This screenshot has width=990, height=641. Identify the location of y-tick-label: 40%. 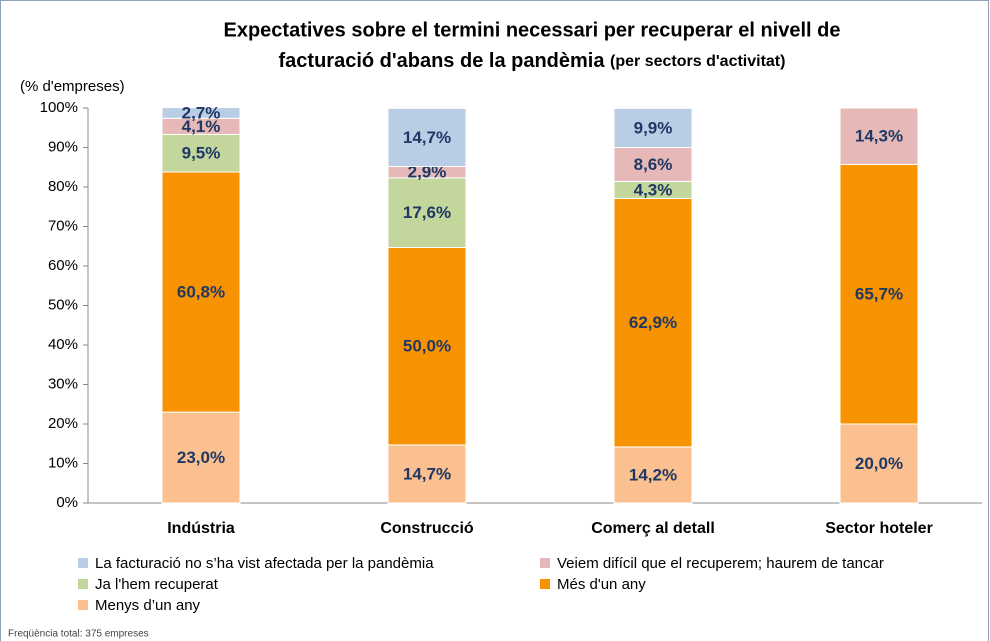
(63, 344).